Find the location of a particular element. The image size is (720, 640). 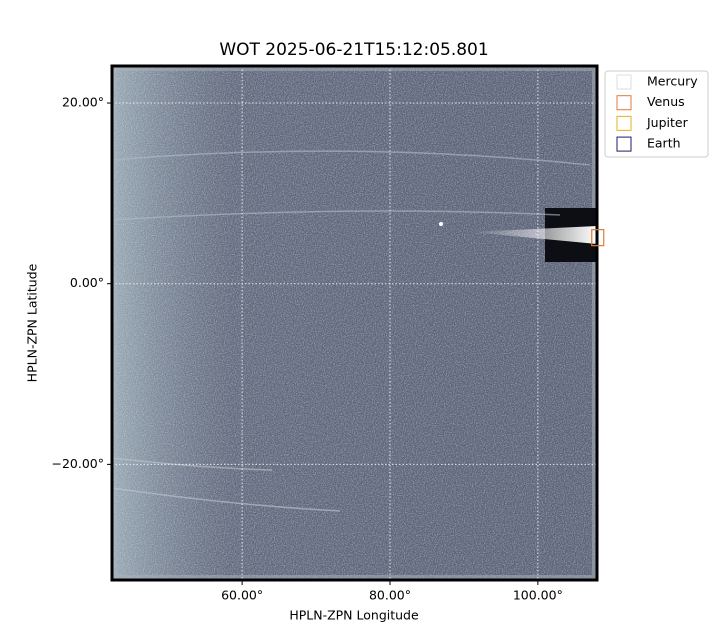

x-tick-label: 100.00° is located at coordinates (538, 595).